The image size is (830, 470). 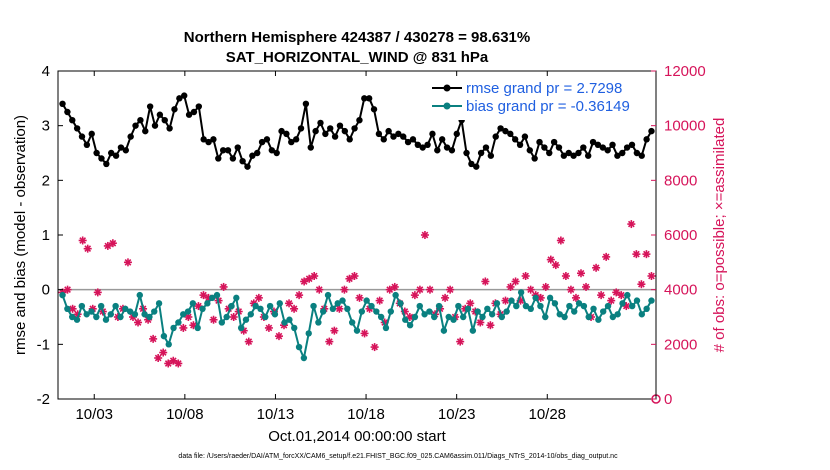 What do you see at coordinates (447, 88) in the screenshot?
I see `legend-rmse-marker` at bounding box center [447, 88].